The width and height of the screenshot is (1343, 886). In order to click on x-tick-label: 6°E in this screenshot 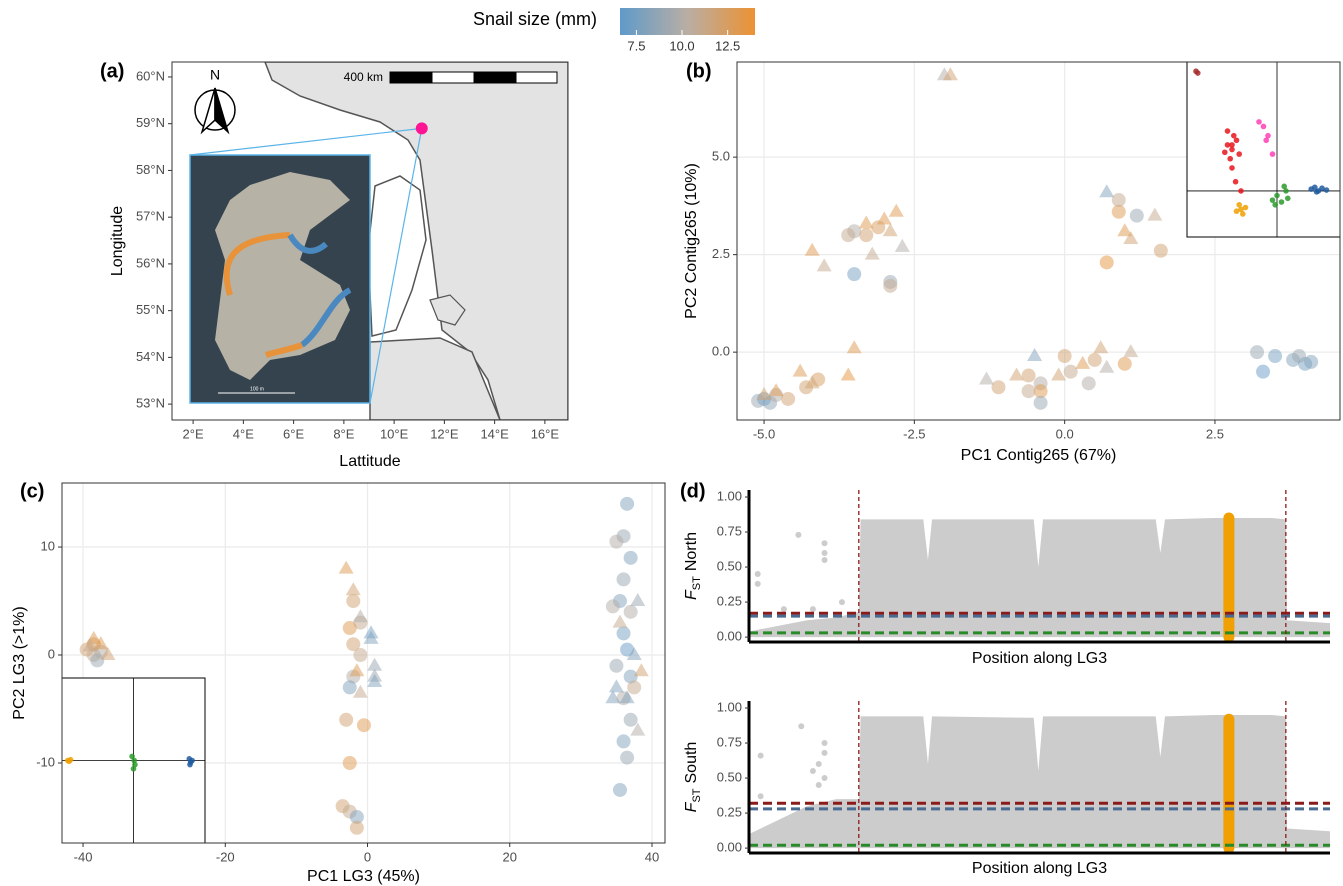, I will do `click(293, 433)`.